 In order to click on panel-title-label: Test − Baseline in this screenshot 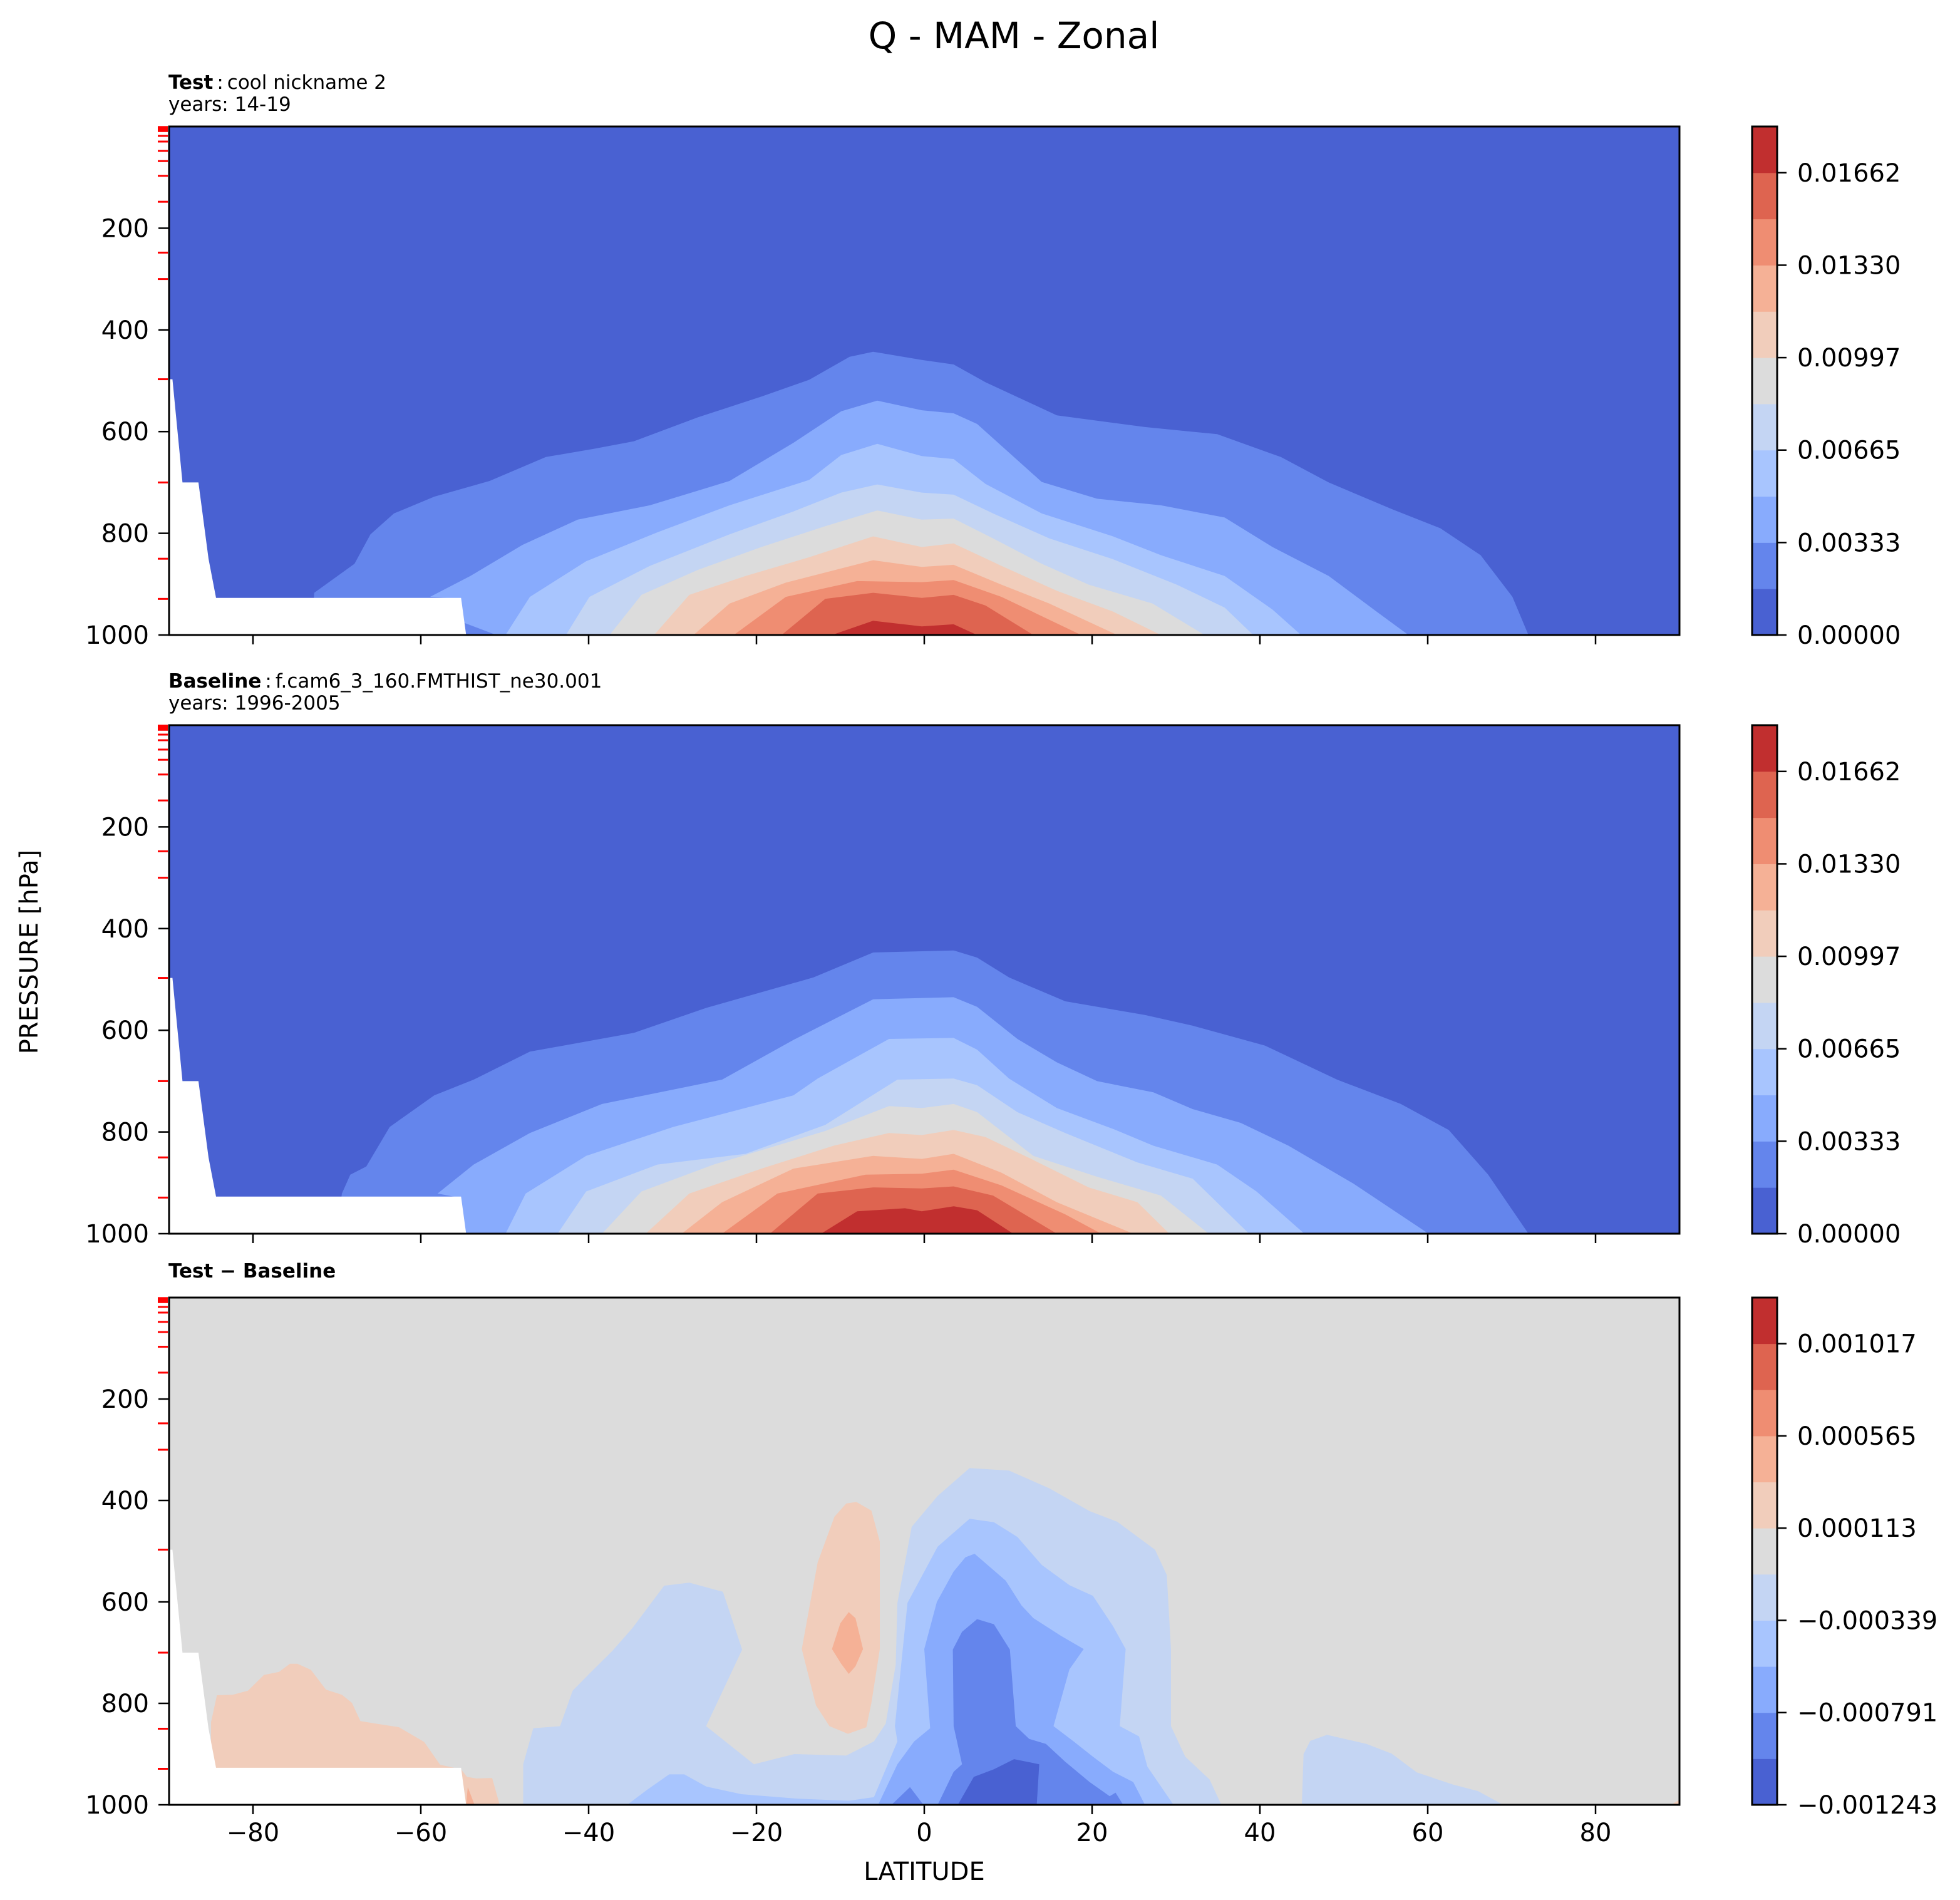, I will do `click(252, 1271)`.